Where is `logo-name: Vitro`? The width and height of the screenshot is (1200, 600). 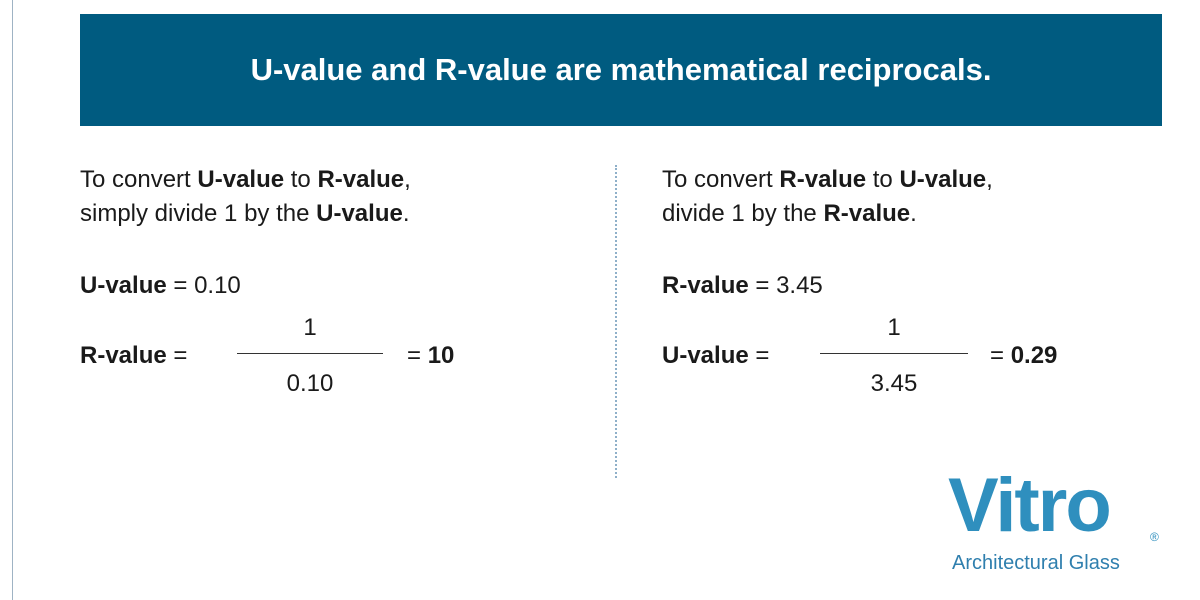
logo-name: Vitro is located at coordinates (1030, 505).